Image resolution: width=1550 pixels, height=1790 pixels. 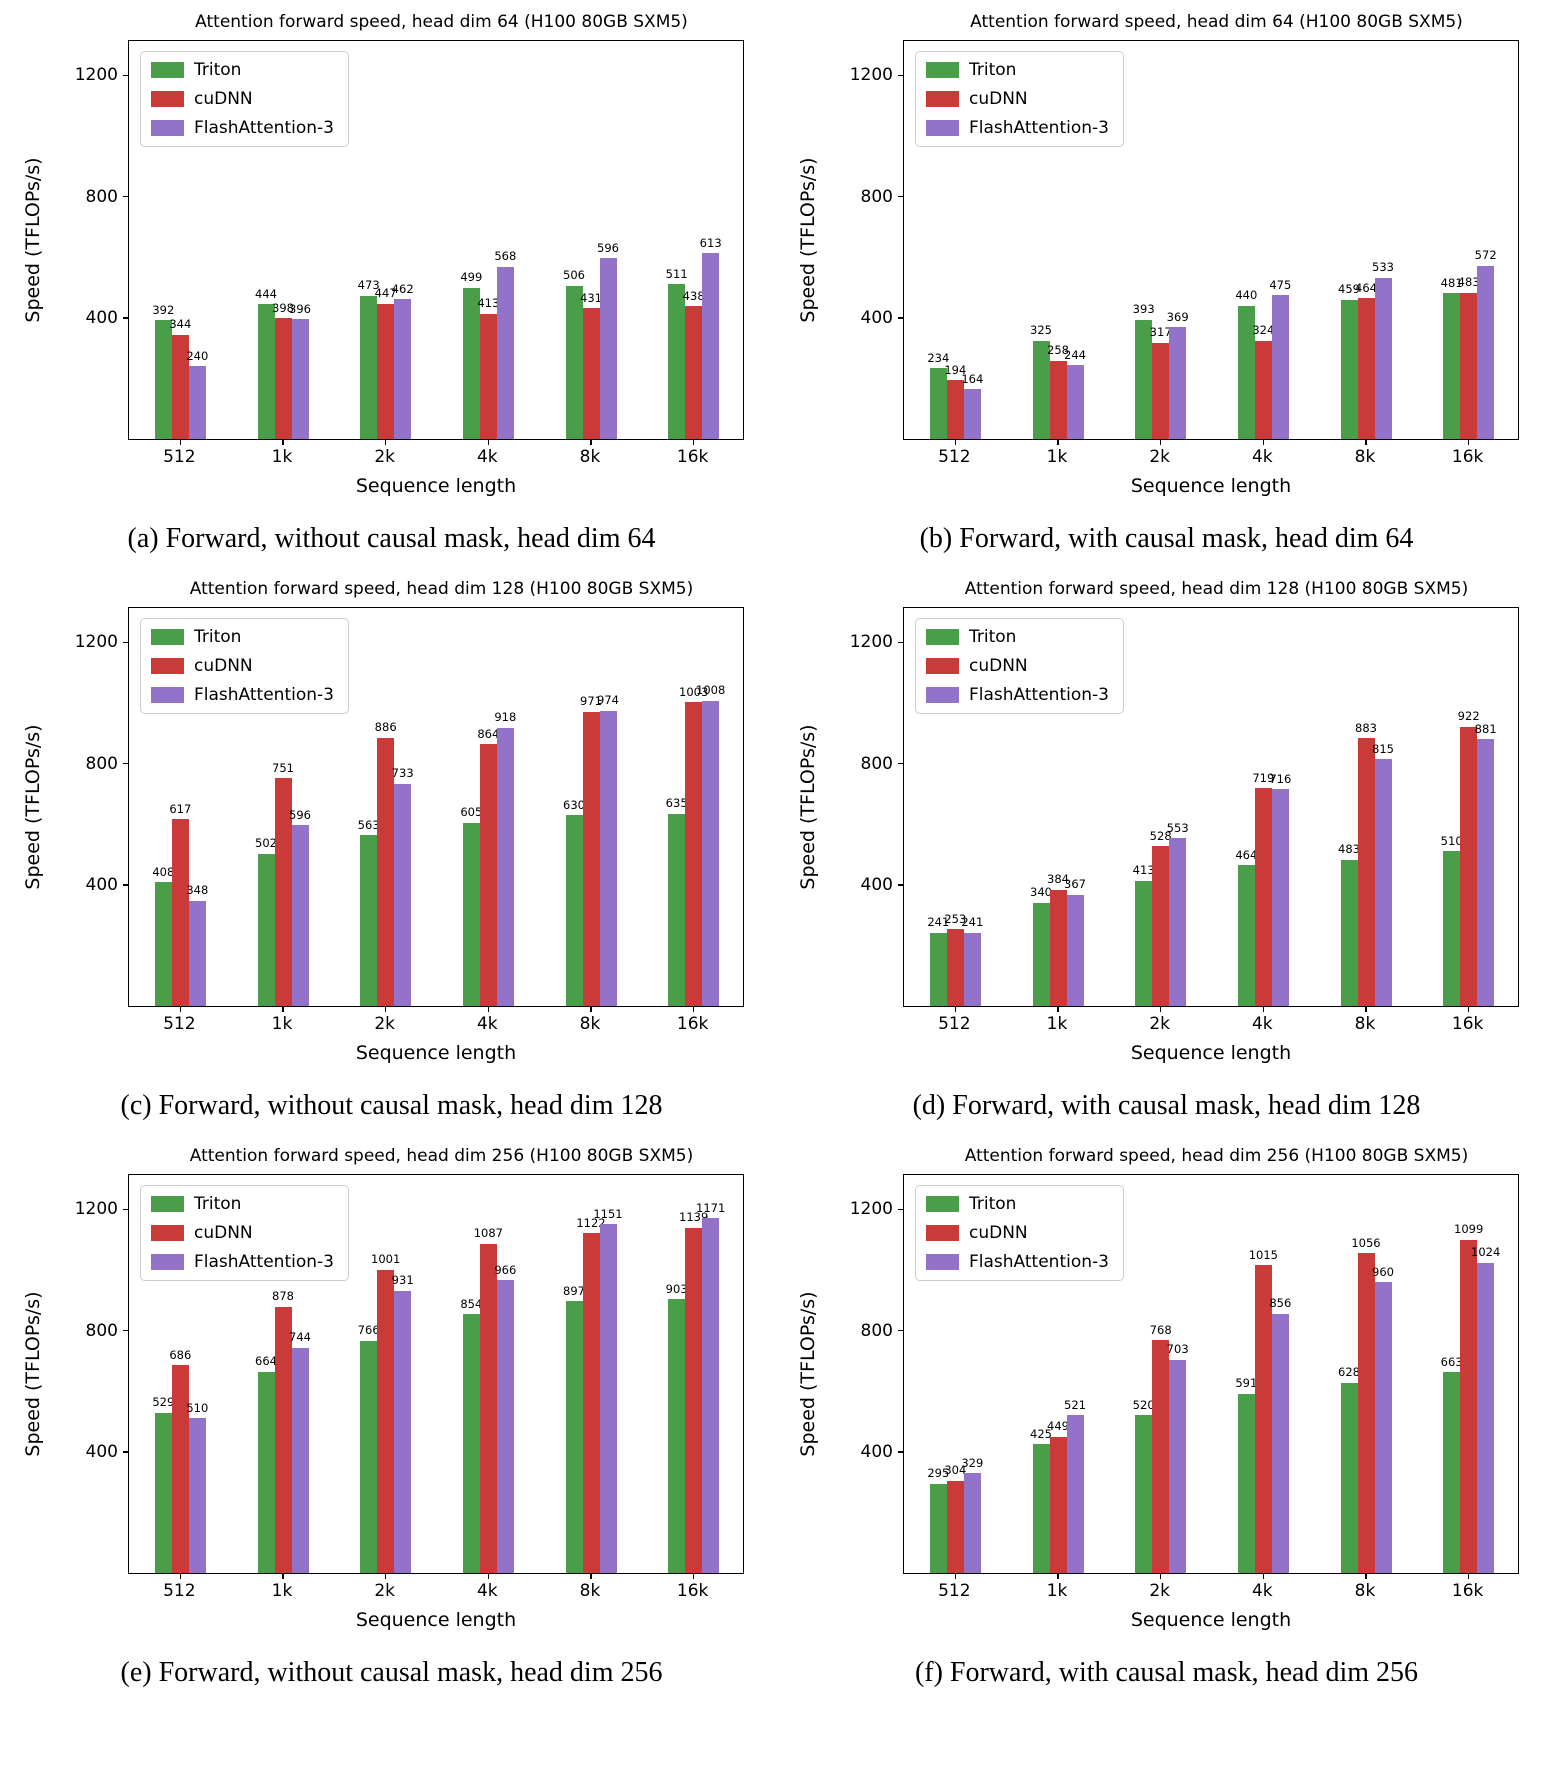 What do you see at coordinates (266, 293) in the screenshot?
I see `bar-value-label: 444` at bounding box center [266, 293].